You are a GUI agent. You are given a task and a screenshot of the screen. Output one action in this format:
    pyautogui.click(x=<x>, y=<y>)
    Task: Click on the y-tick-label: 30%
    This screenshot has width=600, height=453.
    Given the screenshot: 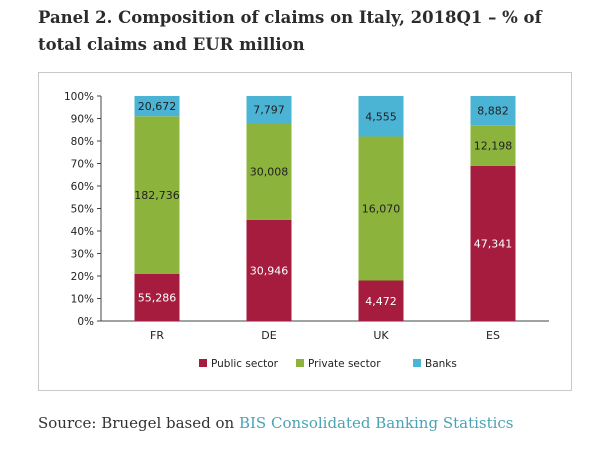 What is the action you would take?
    pyautogui.click(x=82, y=255)
    